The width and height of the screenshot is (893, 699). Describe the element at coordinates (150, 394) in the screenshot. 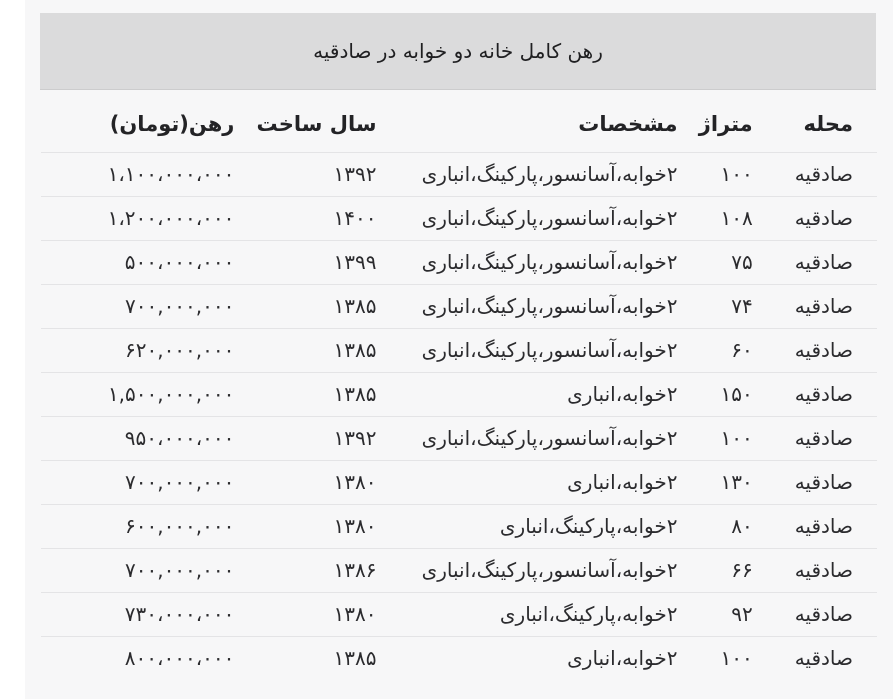

I see `cell-deposit: ۱,۵۰۰,۰۰۰,۰۰۰` at that location.